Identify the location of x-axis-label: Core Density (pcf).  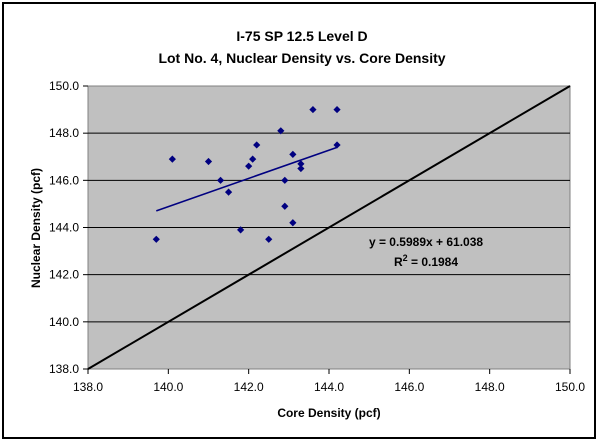
(328, 413).